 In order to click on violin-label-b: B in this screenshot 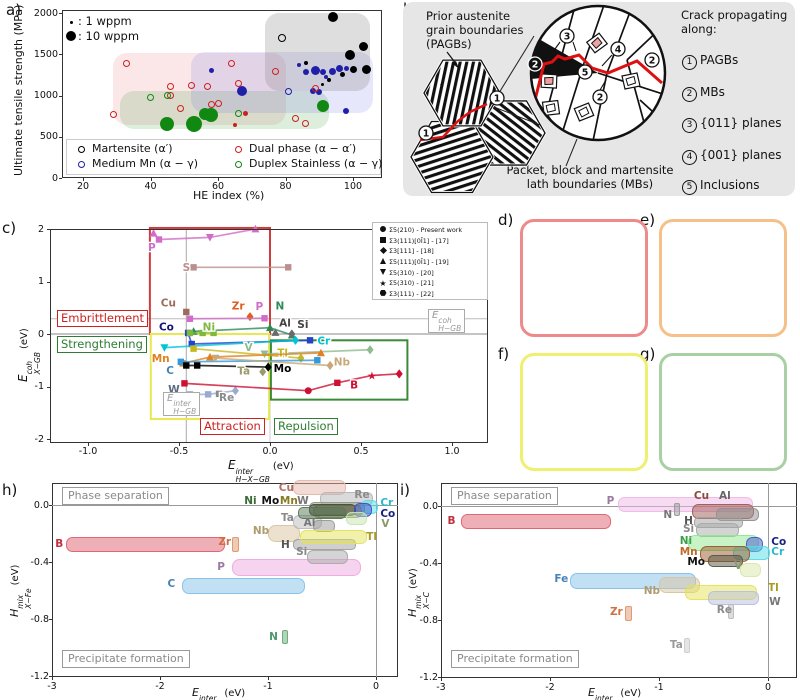, I will do `click(59, 543)`.